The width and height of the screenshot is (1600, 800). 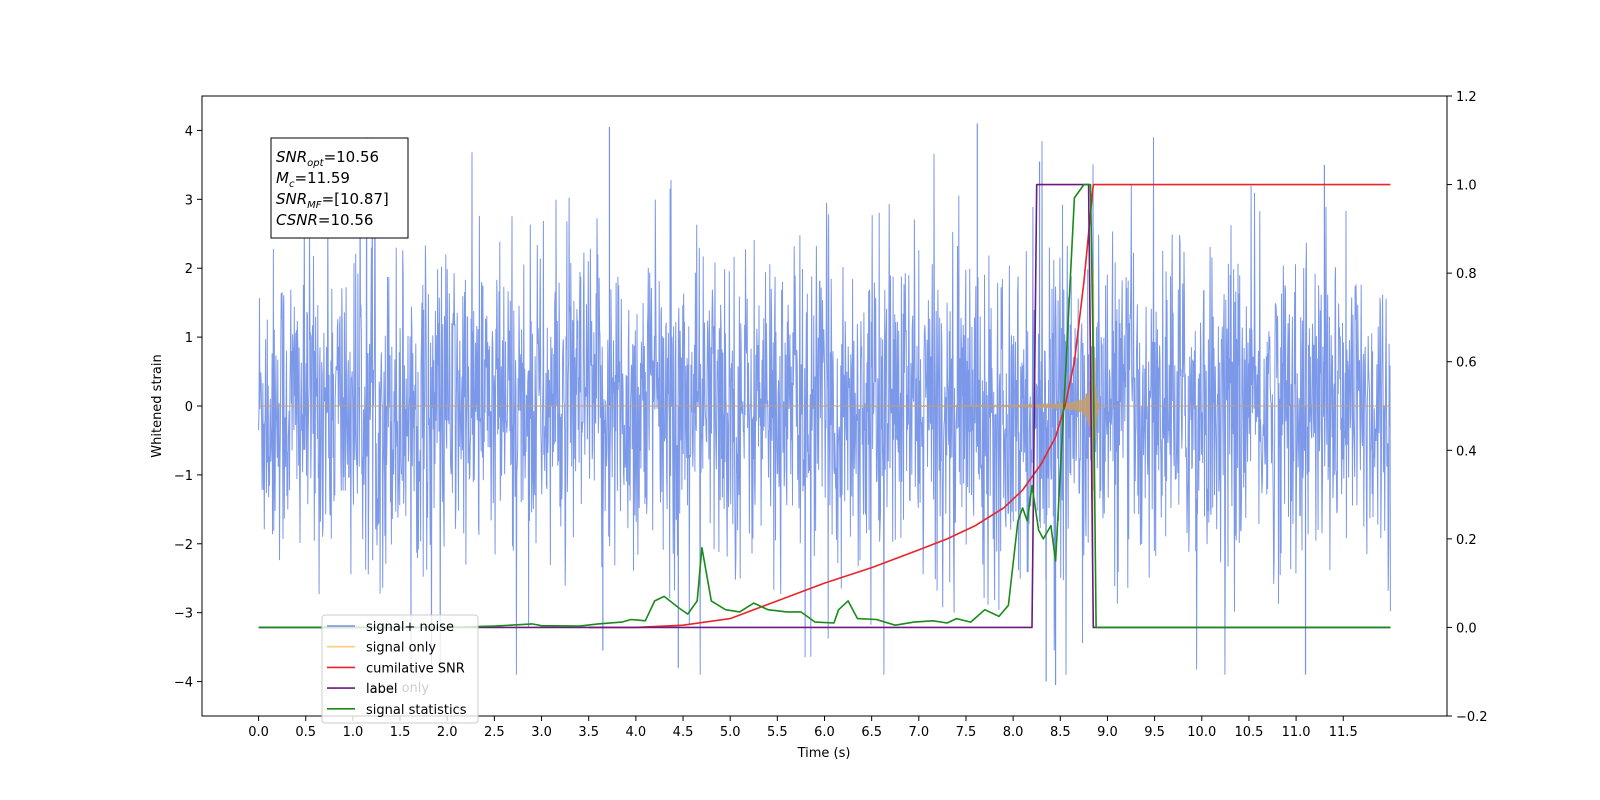 I want to click on y2-tick-label: 1.2, so click(x=1466, y=97).